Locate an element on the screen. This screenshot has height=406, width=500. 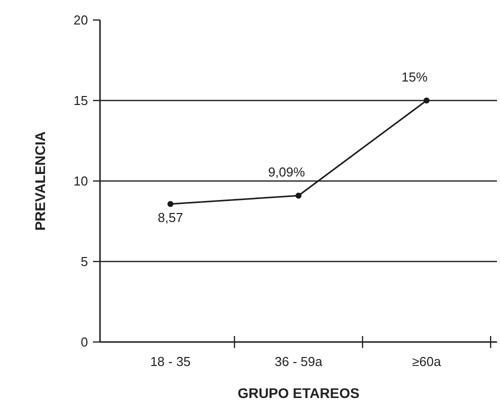
x-tick-label: 36 - 59a is located at coordinates (299, 361).